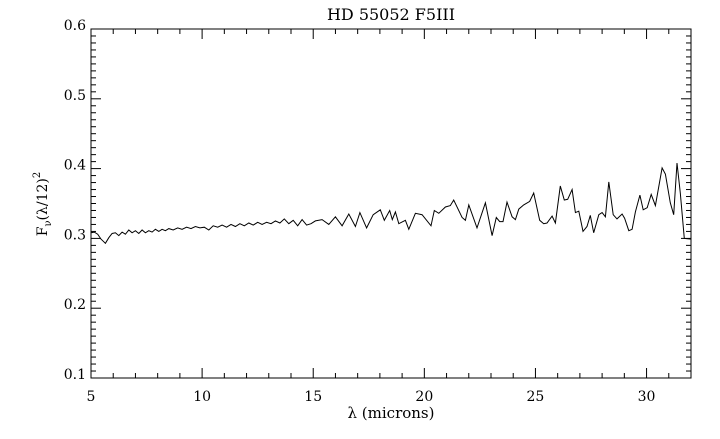 The height and width of the screenshot is (439, 720). Describe the element at coordinates (391, 14) in the screenshot. I see `chart-title: HD 55052 F5III` at that location.